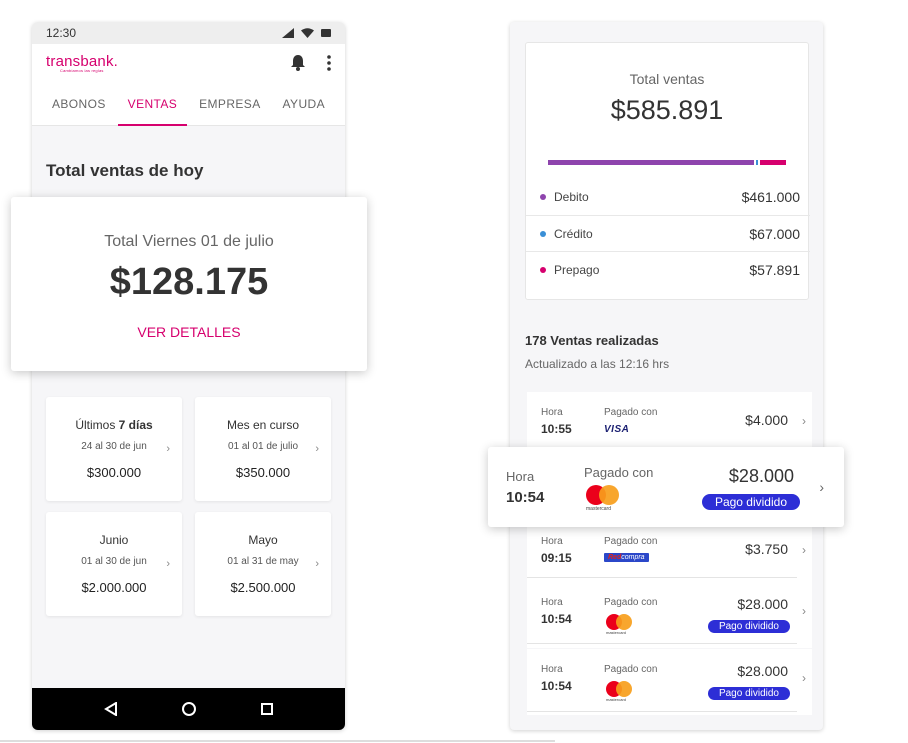  What do you see at coordinates (135, 425) in the screenshot?
I see `period-title-bold: 7 días` at bounding box center [135, 425].